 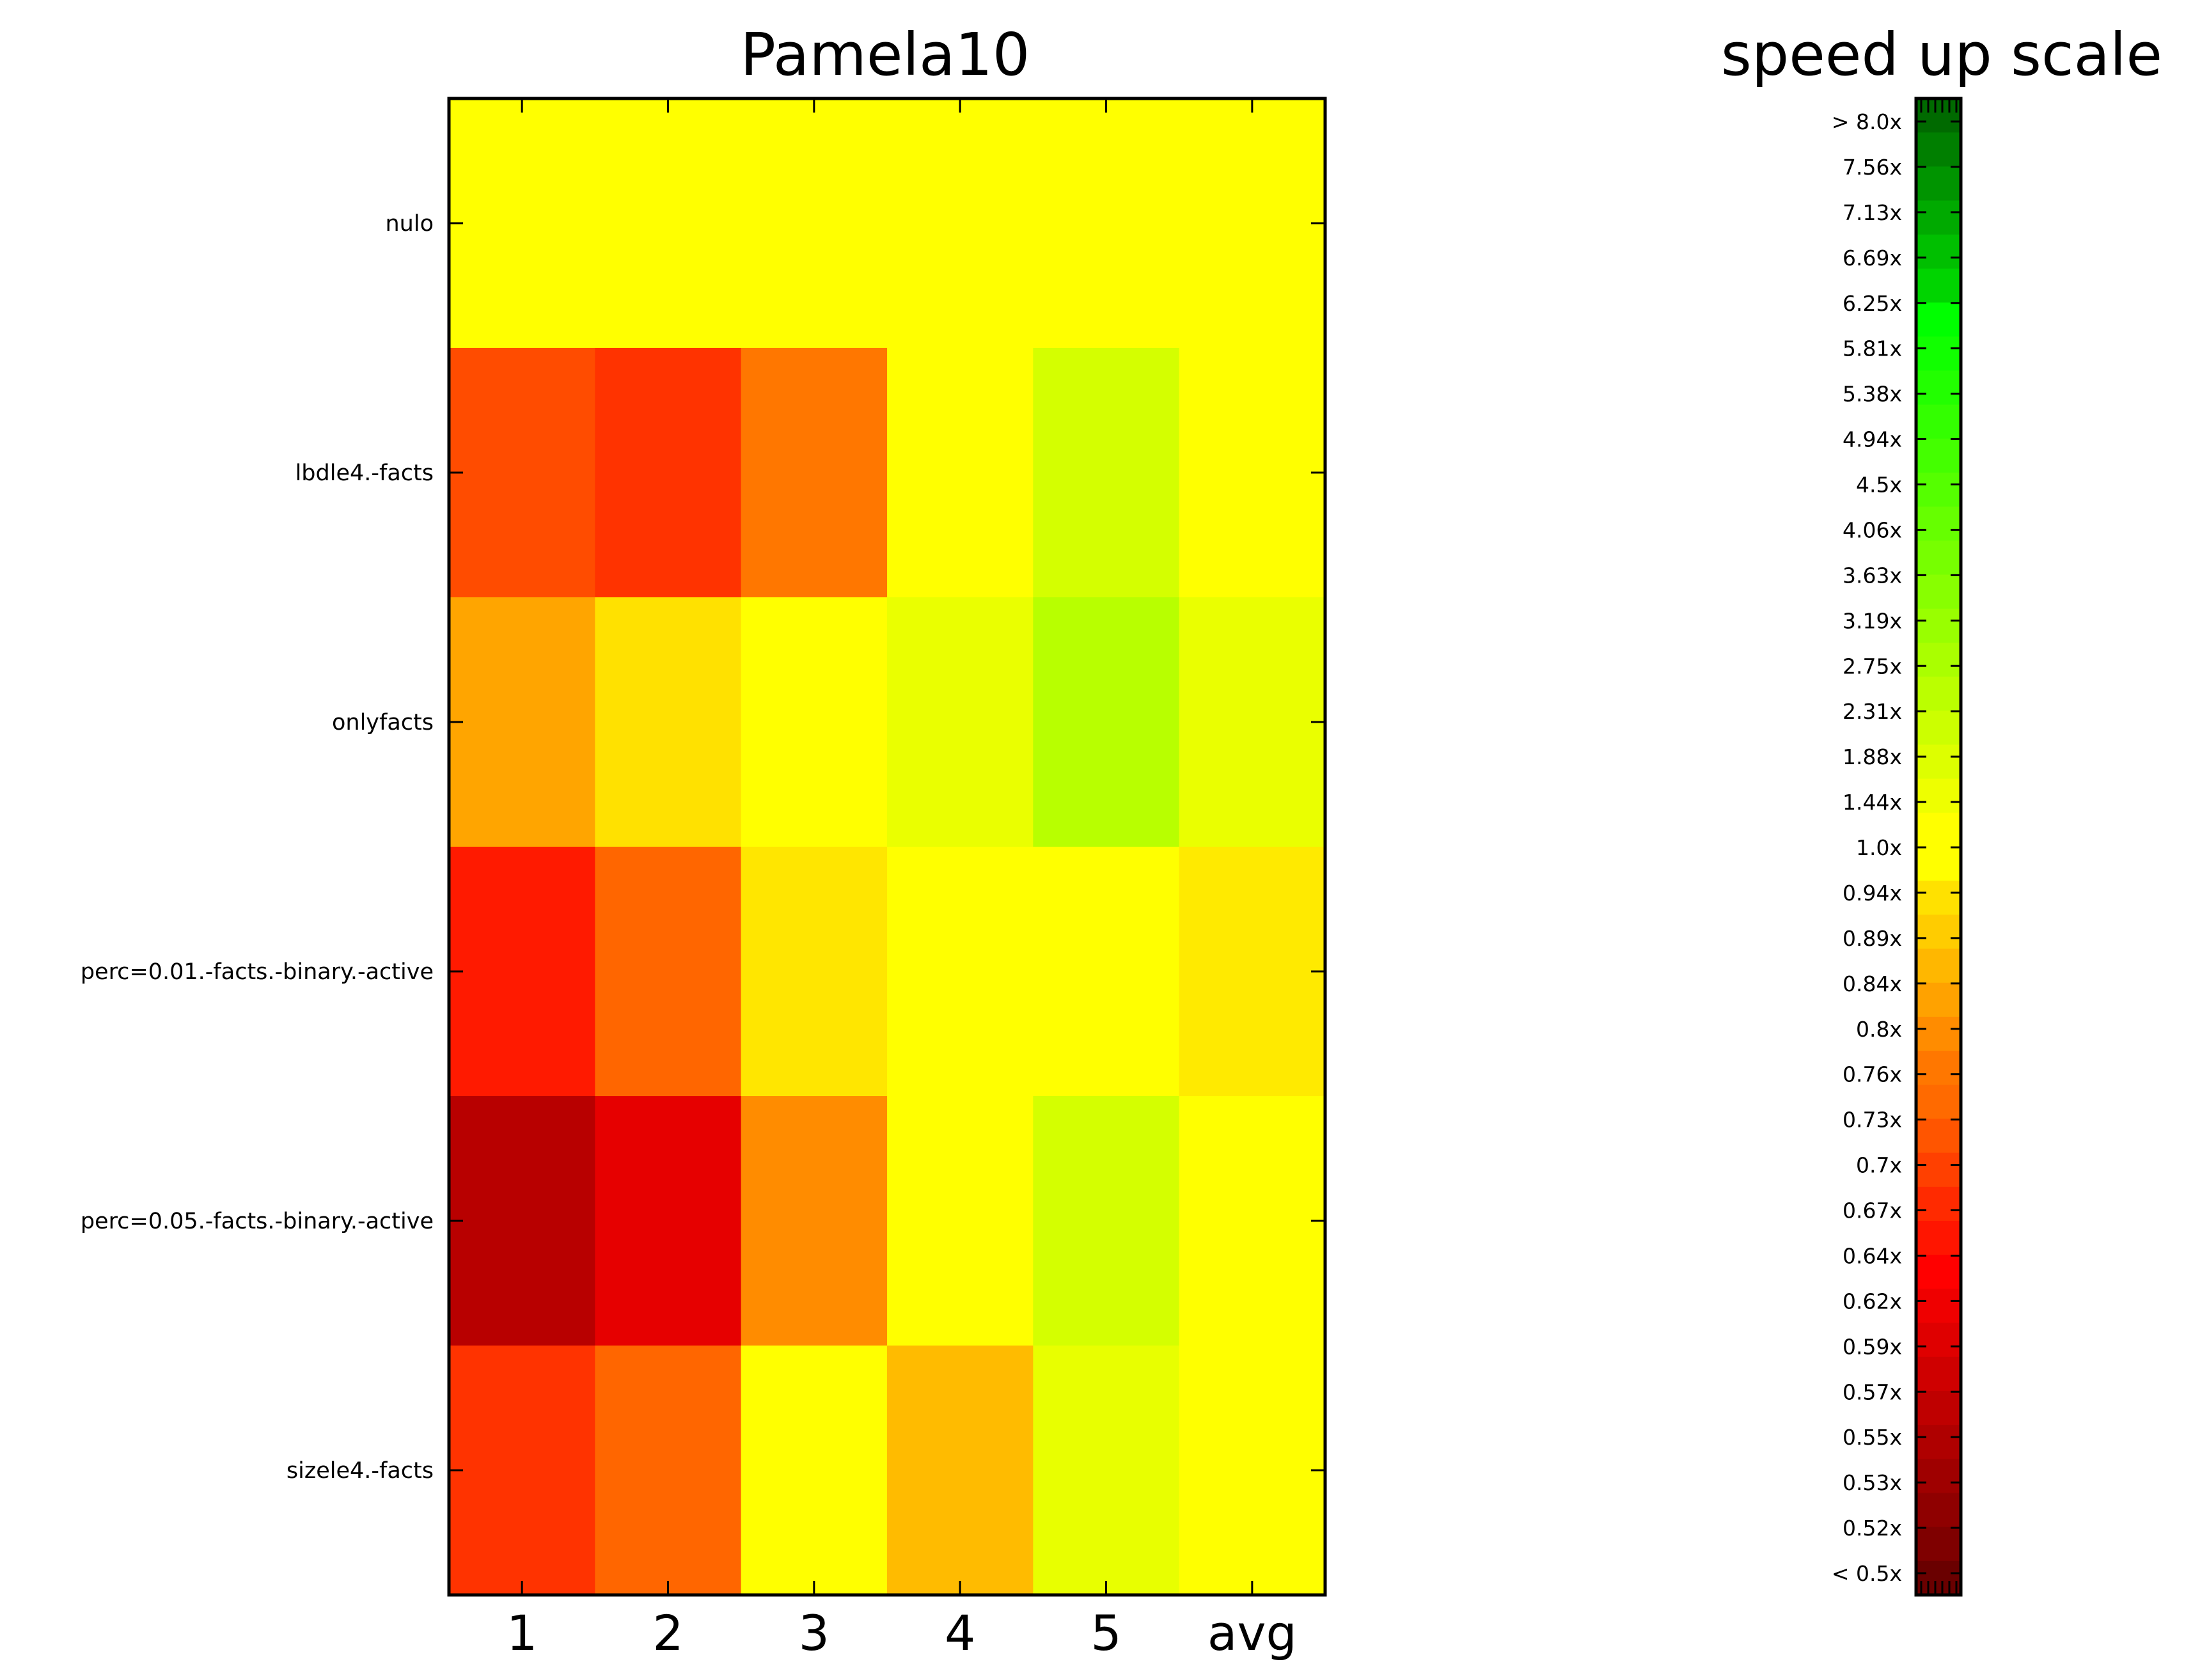 I want to click on colorbar-label: 0.57x, so click(x=1873, y=1391).